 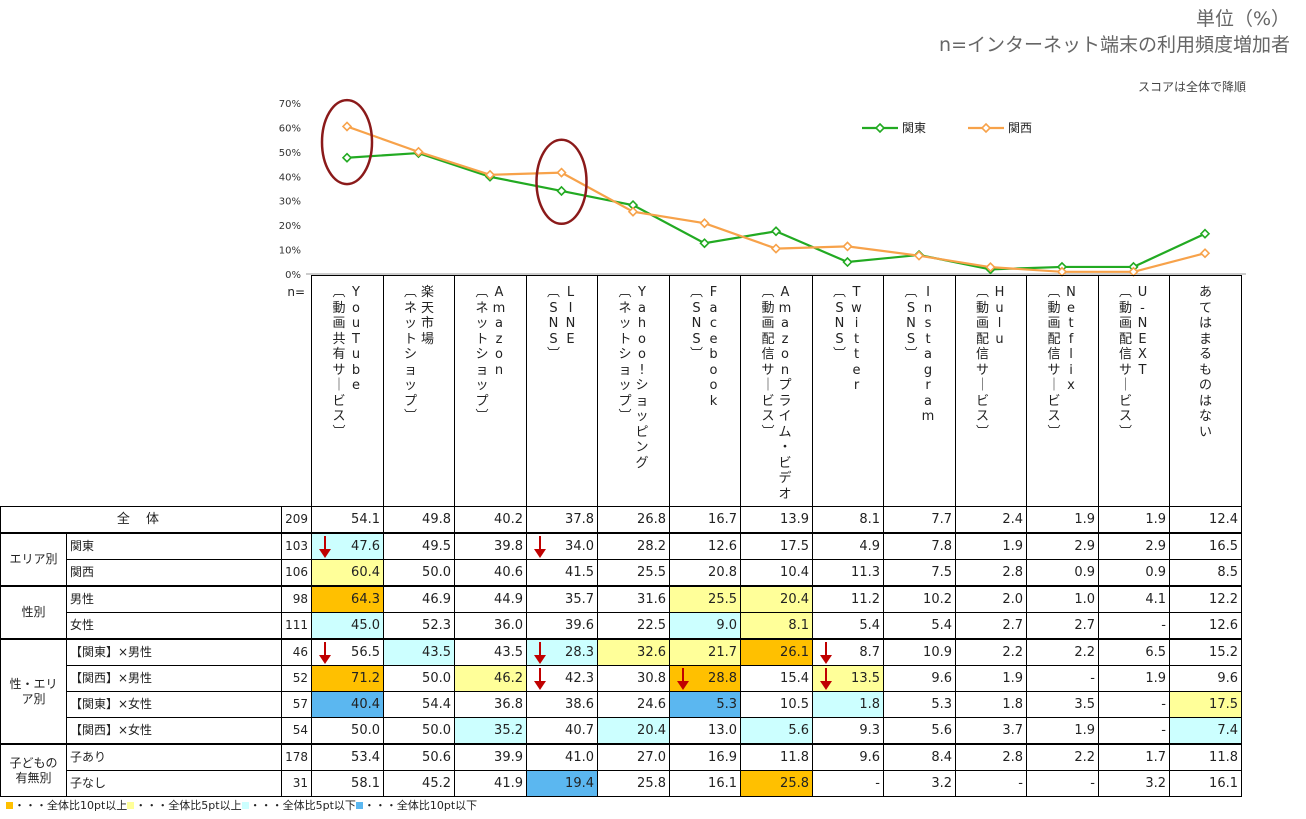 I want to click on value-cell: 26.8, so click(x=633, y=520).